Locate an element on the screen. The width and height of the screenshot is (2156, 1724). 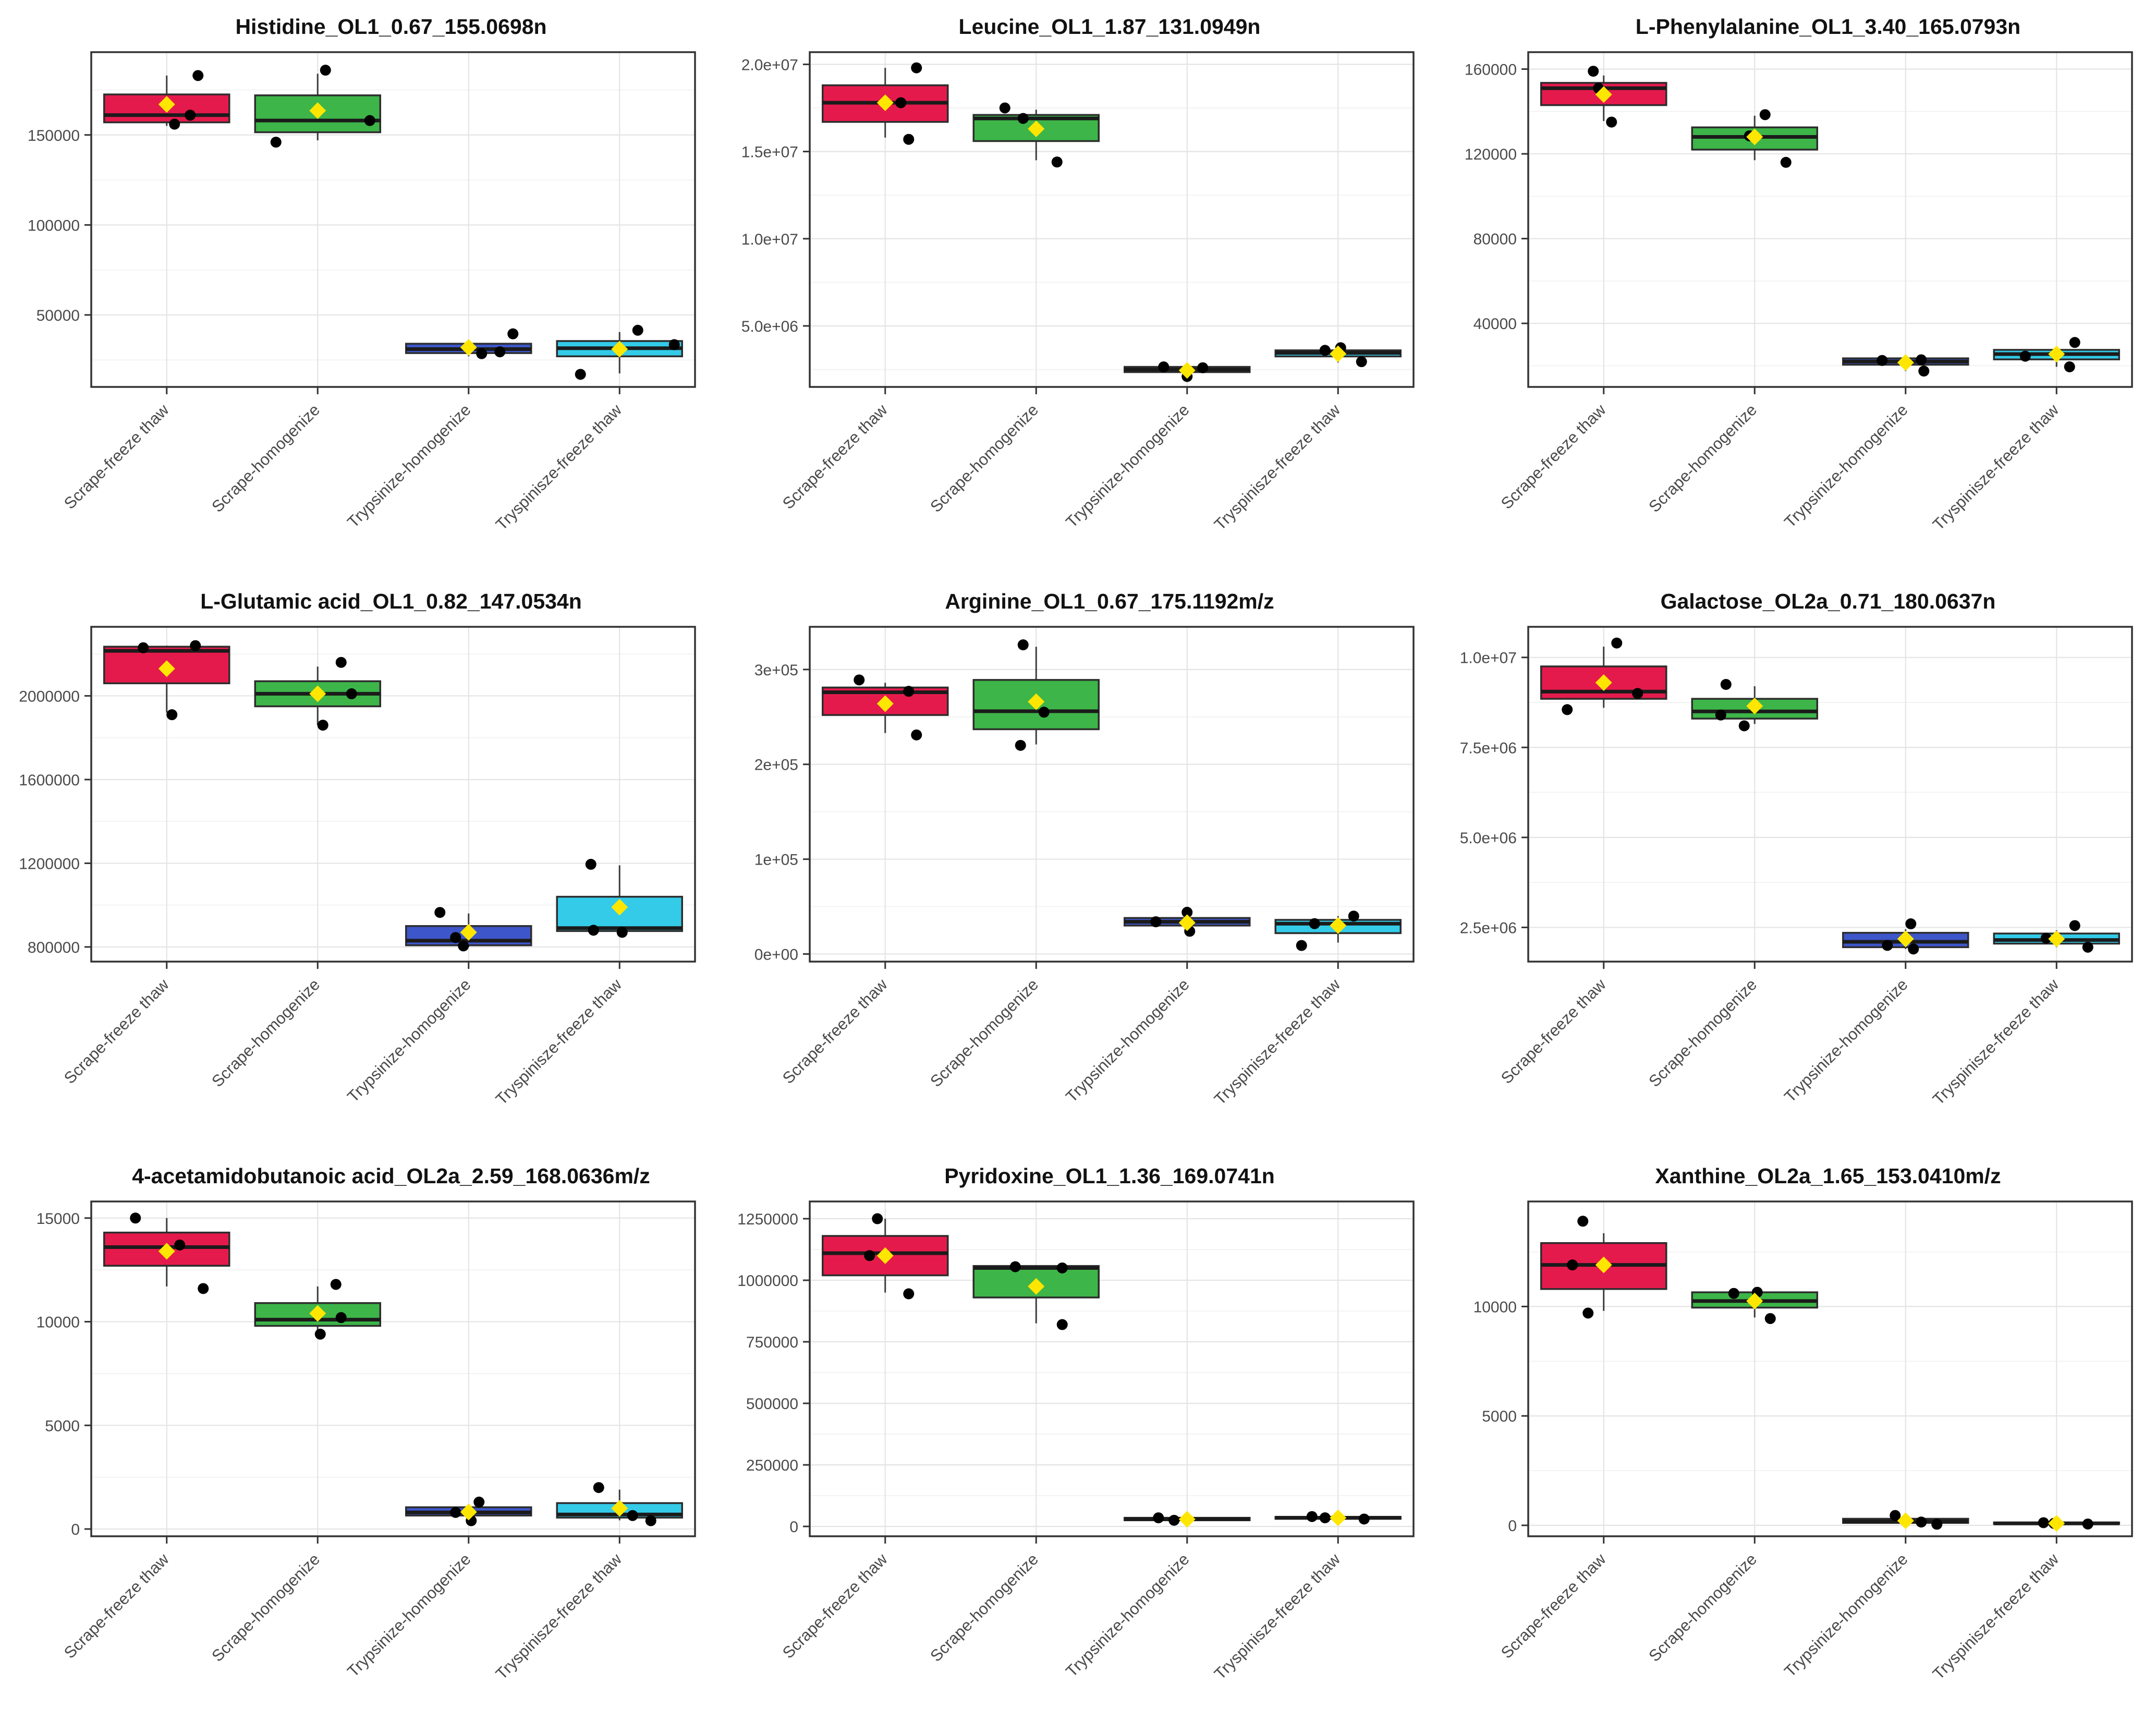
panel-title: L-Glutamic acid_OL1_0.82_147.0534n is located at coordinates (391, 601).